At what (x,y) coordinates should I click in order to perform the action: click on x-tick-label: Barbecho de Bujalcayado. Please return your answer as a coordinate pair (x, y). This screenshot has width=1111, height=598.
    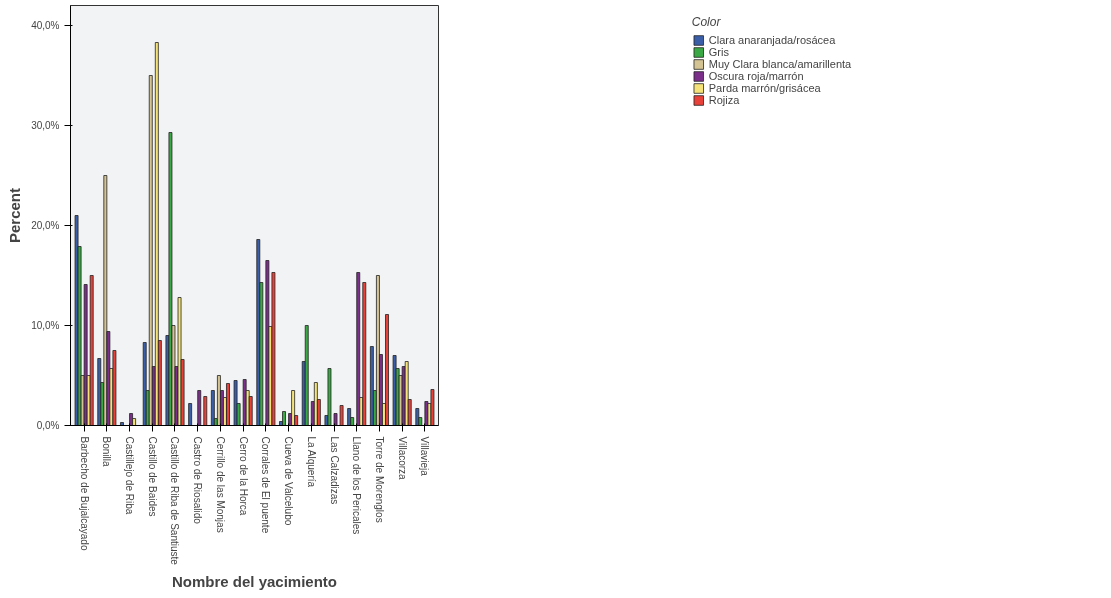
    Looking at the image, I should click on (84, 493).